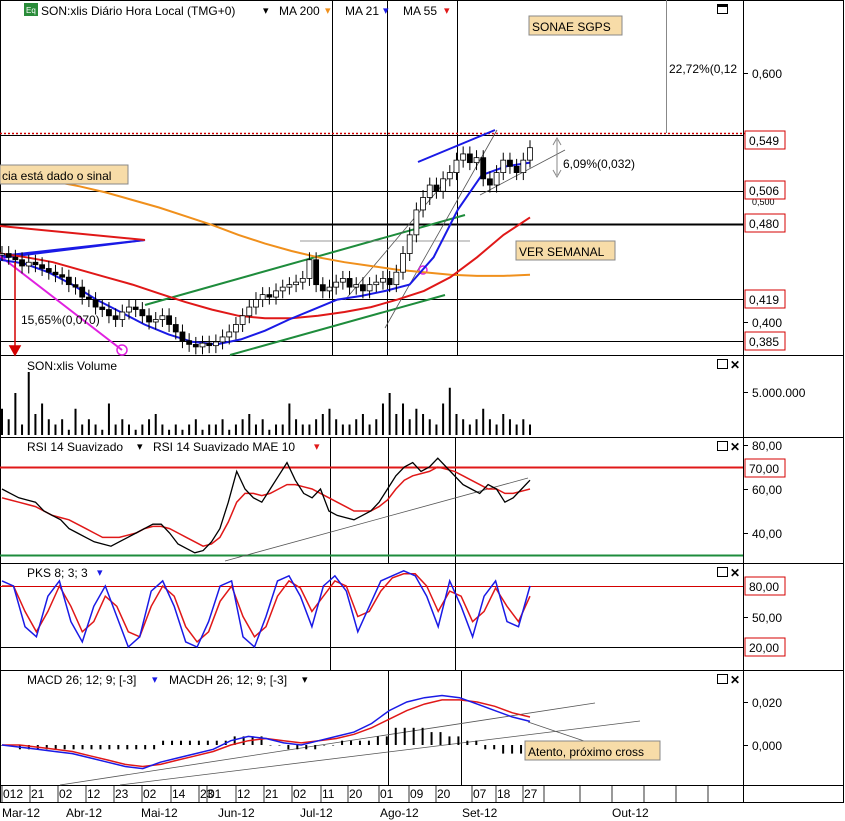 This screenshot has width=845, height=821. Describe the element at coordinates (75, 447) in the screenshot. I see `rsi-label: RSI 14 Suavizado` at that location.